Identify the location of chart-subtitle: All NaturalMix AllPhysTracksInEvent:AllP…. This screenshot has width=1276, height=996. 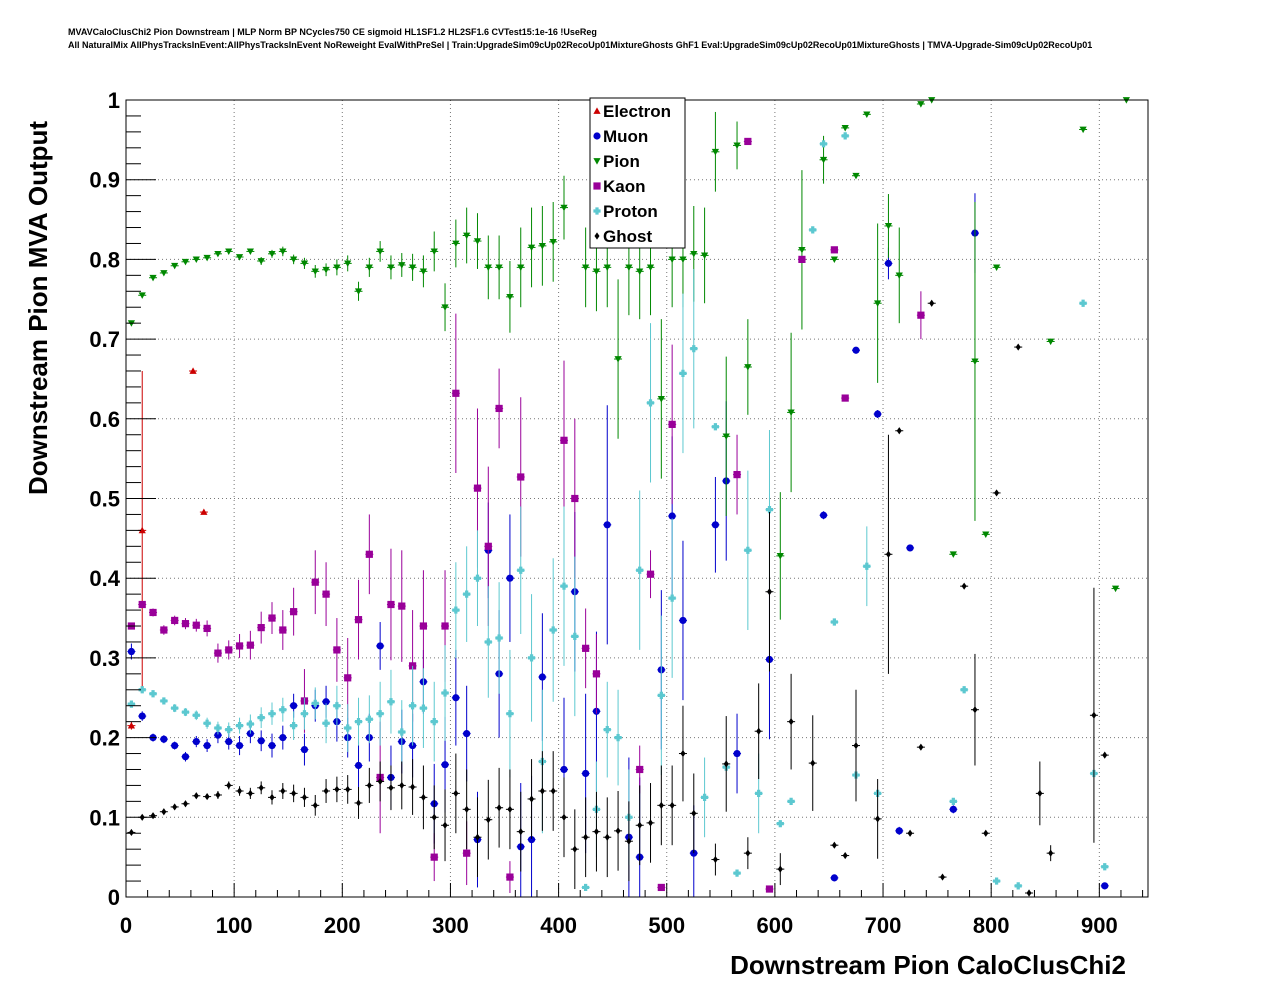
(580, 45).